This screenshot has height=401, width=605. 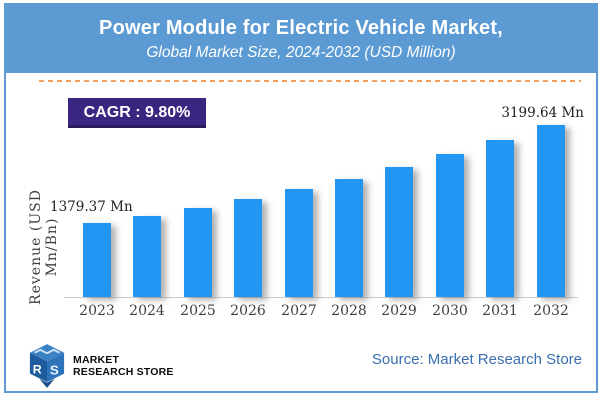 I want to click on x-tick-2024: 2024, so click(x=147, y=311).